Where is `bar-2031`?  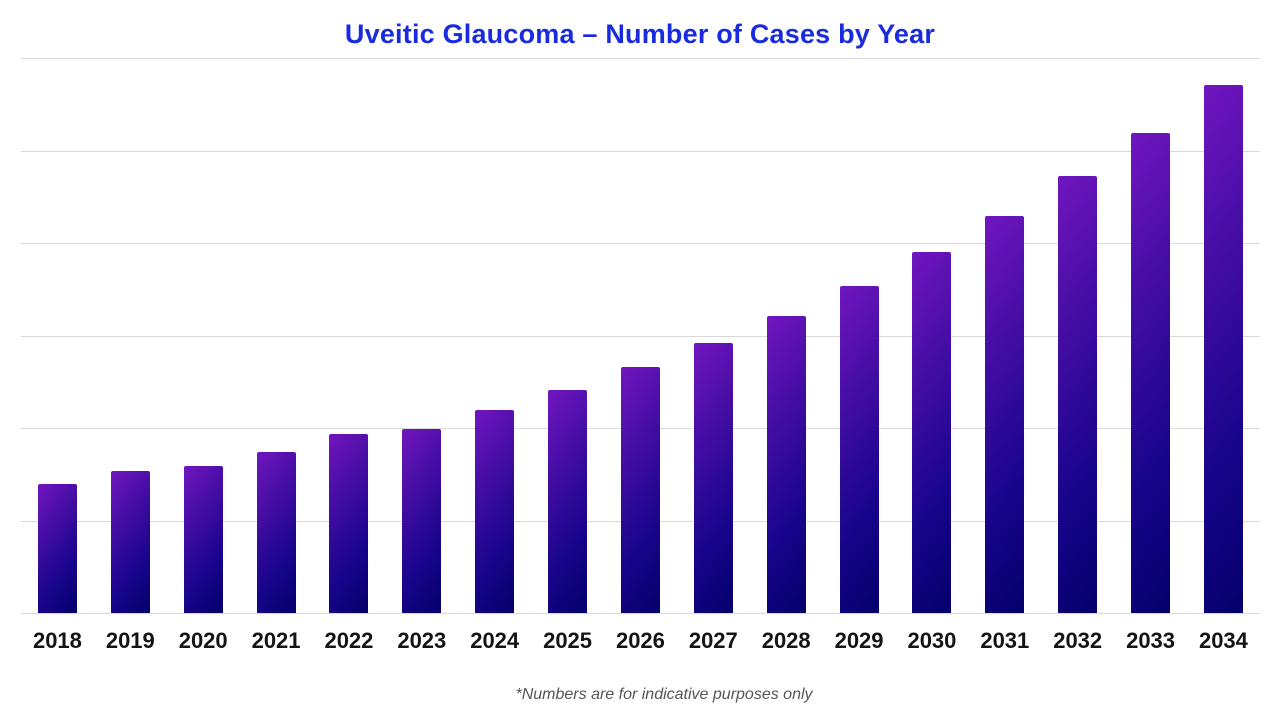 bar-2031 is located at coordinates (1005, 414).